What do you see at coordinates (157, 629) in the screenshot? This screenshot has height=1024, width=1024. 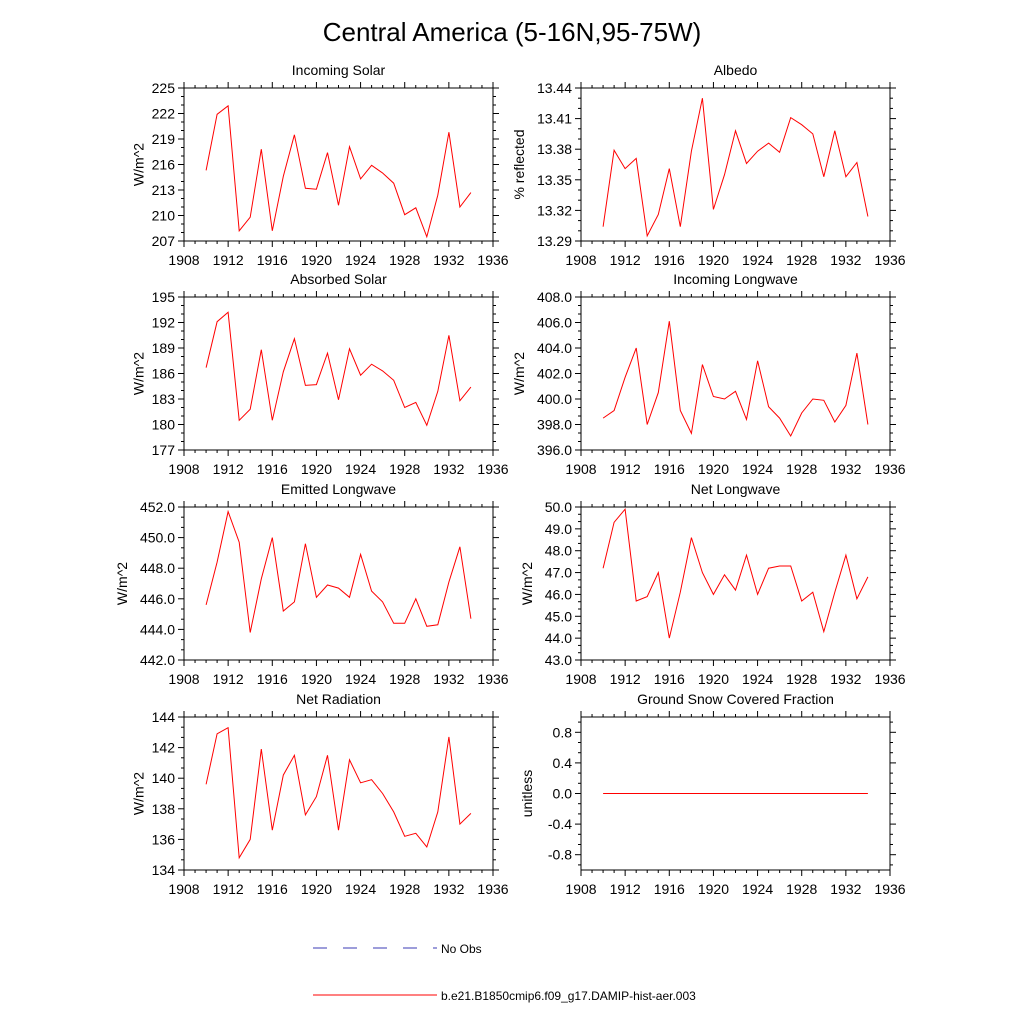 I see `y-tick-label: 444.0` at bounding box center [157, 629].